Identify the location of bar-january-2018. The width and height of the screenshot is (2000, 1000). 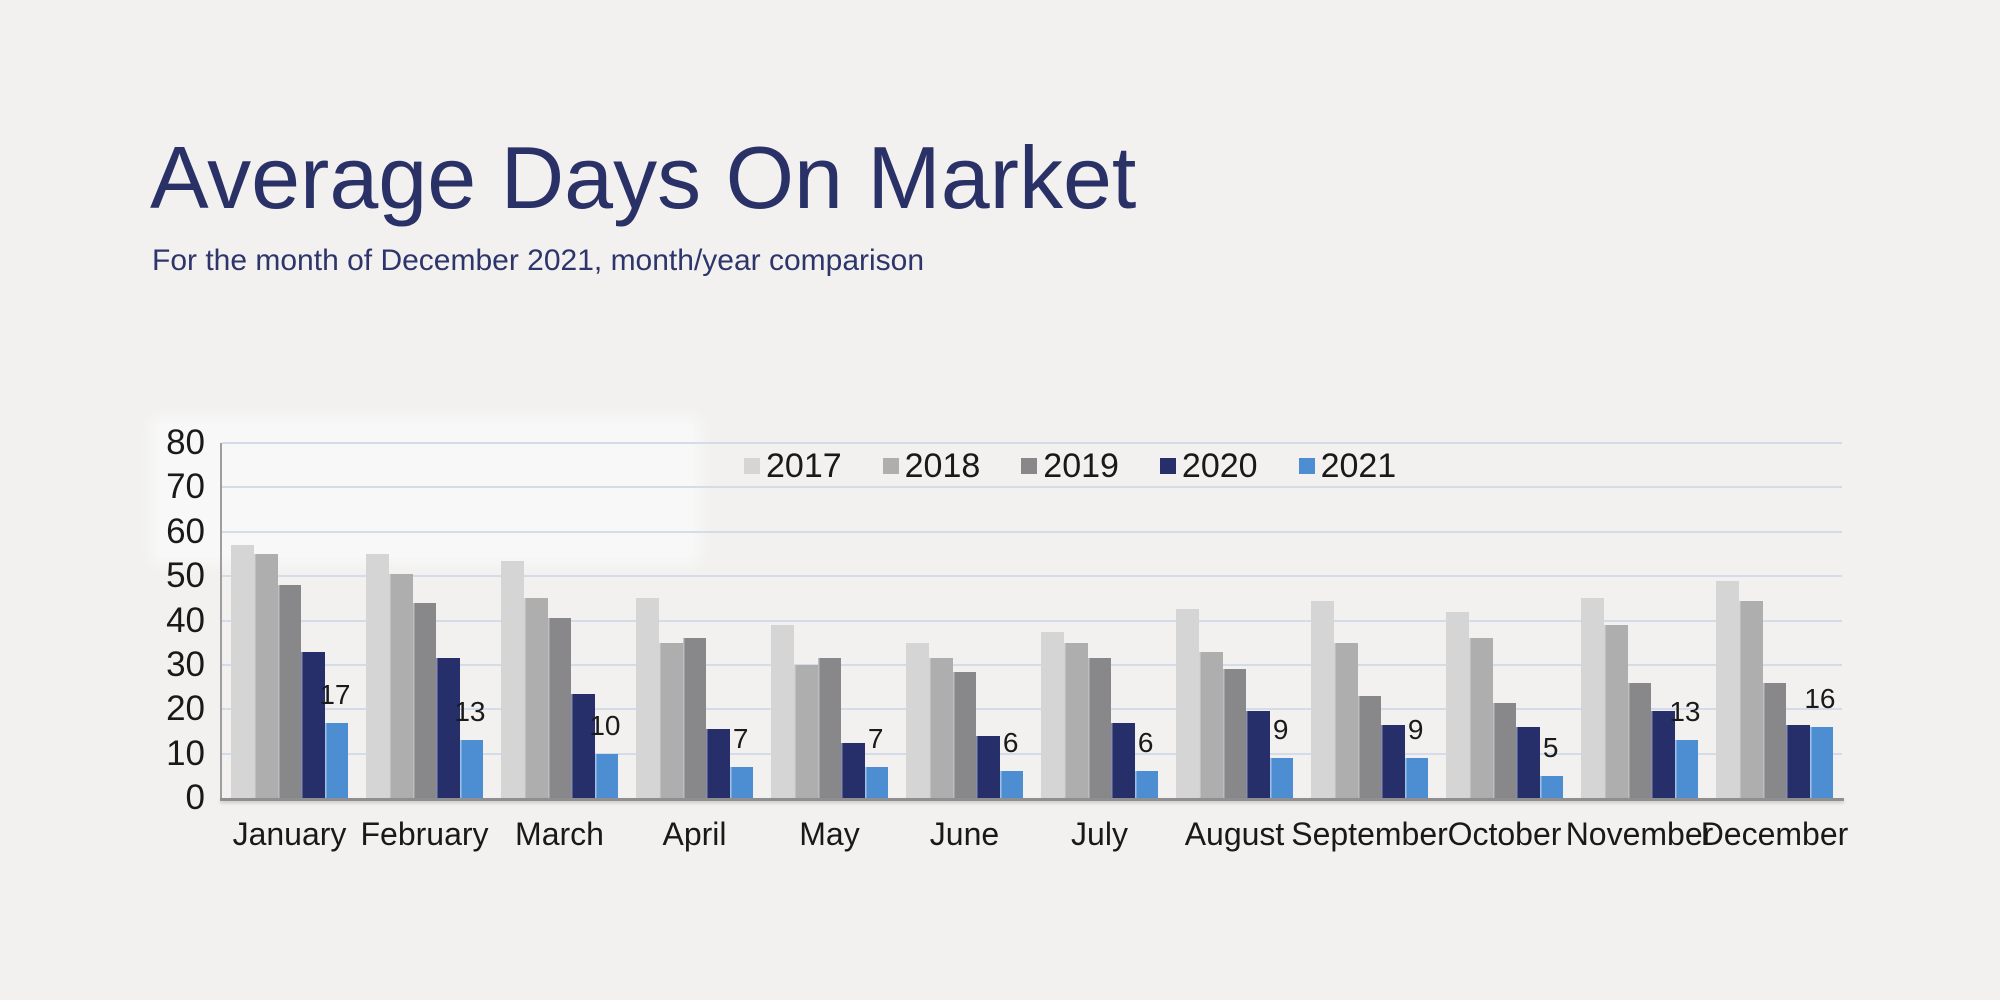
(266, 675).